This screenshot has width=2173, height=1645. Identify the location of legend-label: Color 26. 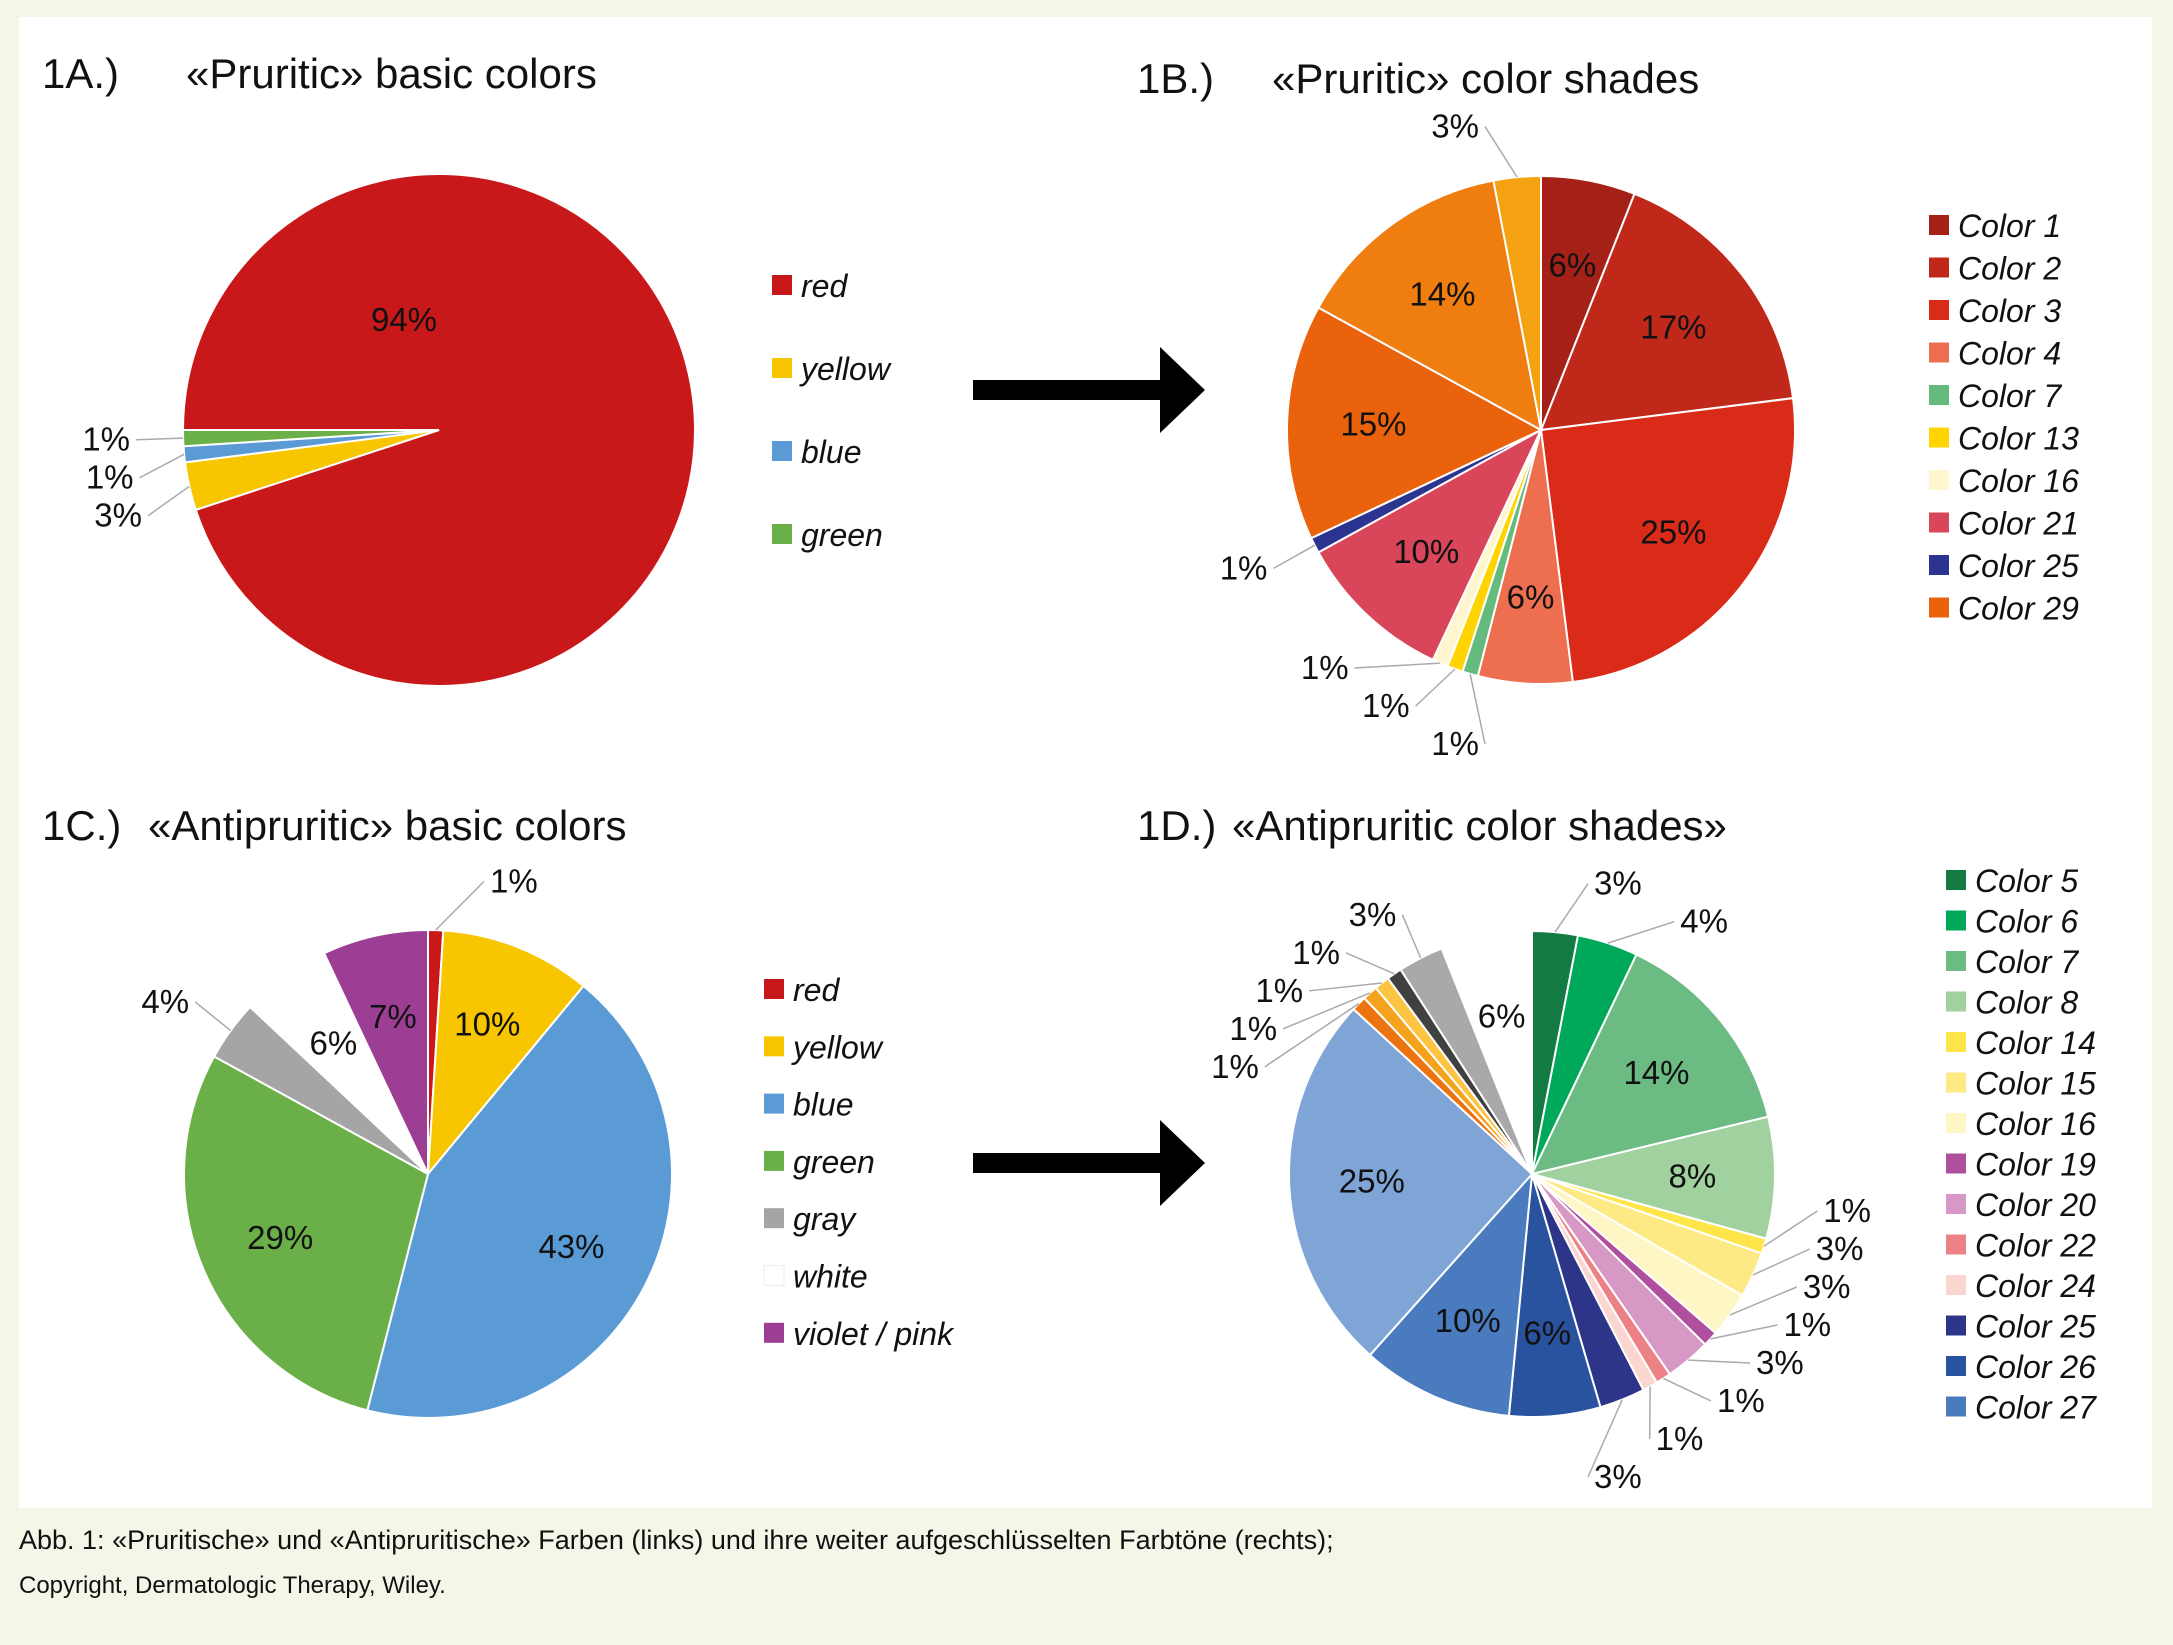
(2035, 1367).